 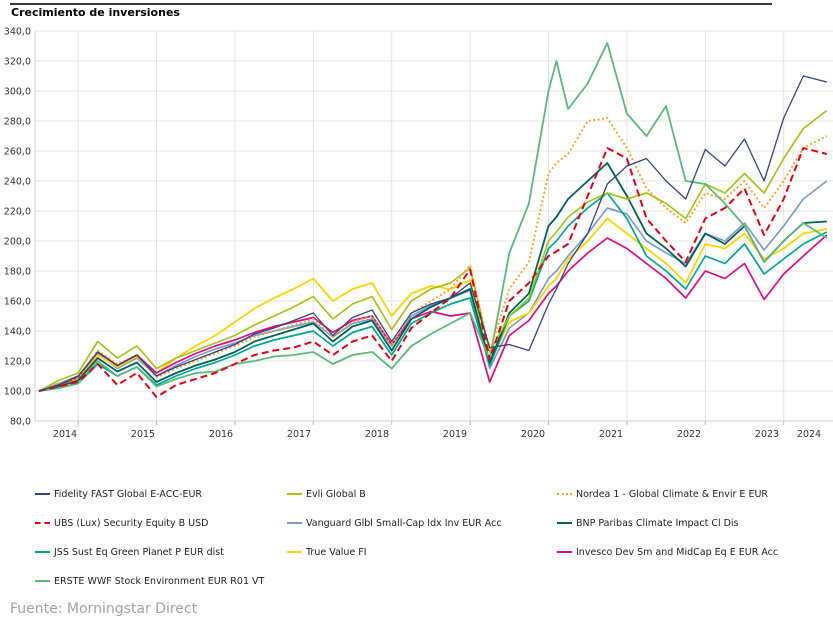 I want to click on legend-label: Evli Global B, so click(x=336, y=494).